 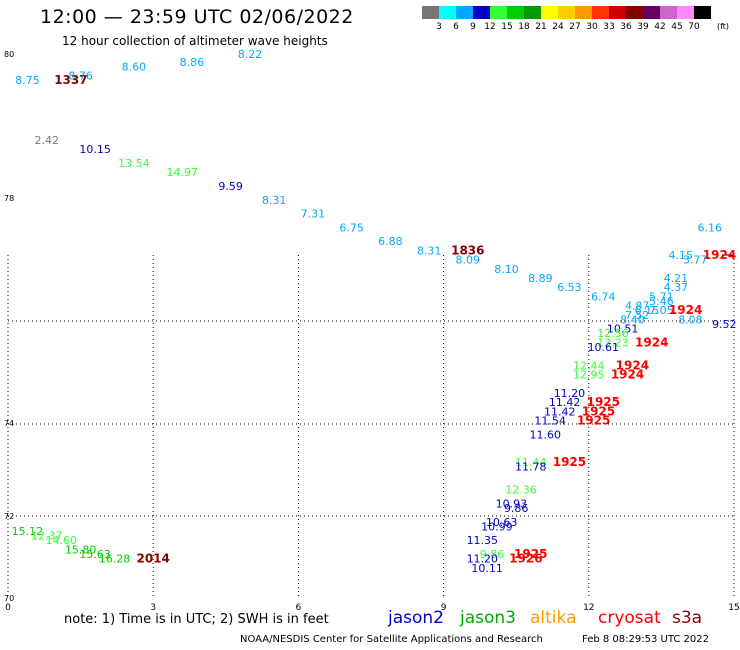 What do you see at coordinates (676, 287) in the screenshot?
I see `wave-height-label: 4.37` at bounding box center [676, 287].